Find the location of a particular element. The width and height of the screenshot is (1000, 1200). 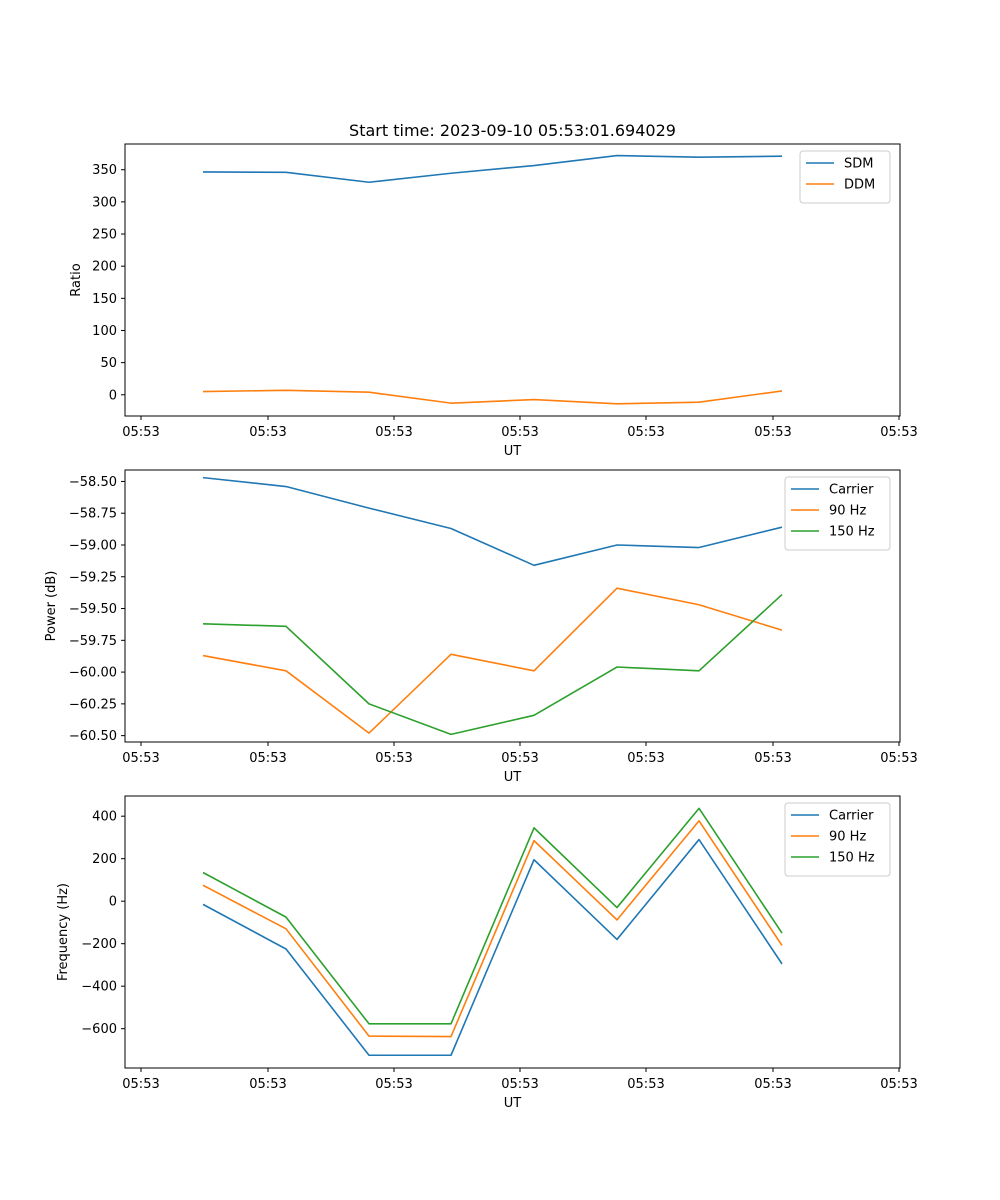

legend-box is located at coordinates (845, 177).